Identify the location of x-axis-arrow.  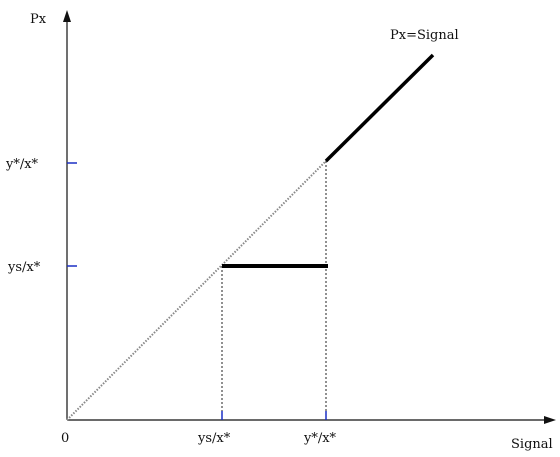
(550, 420).